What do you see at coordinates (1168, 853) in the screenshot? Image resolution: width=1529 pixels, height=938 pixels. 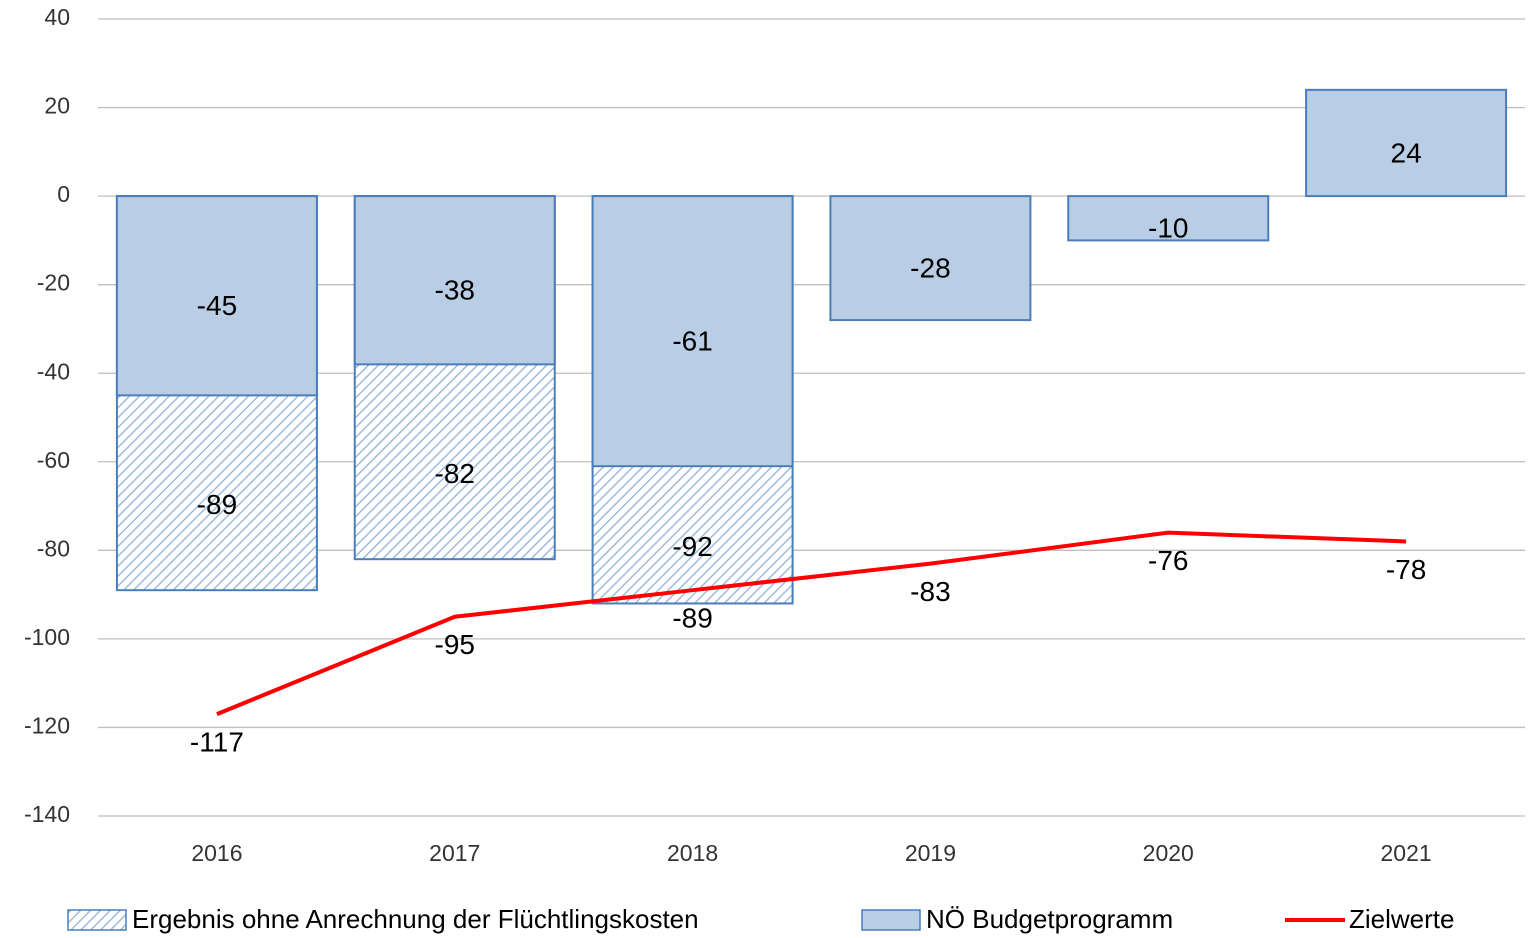 I see `x-tick-label: 2020` at bounding box center [1168, 853].